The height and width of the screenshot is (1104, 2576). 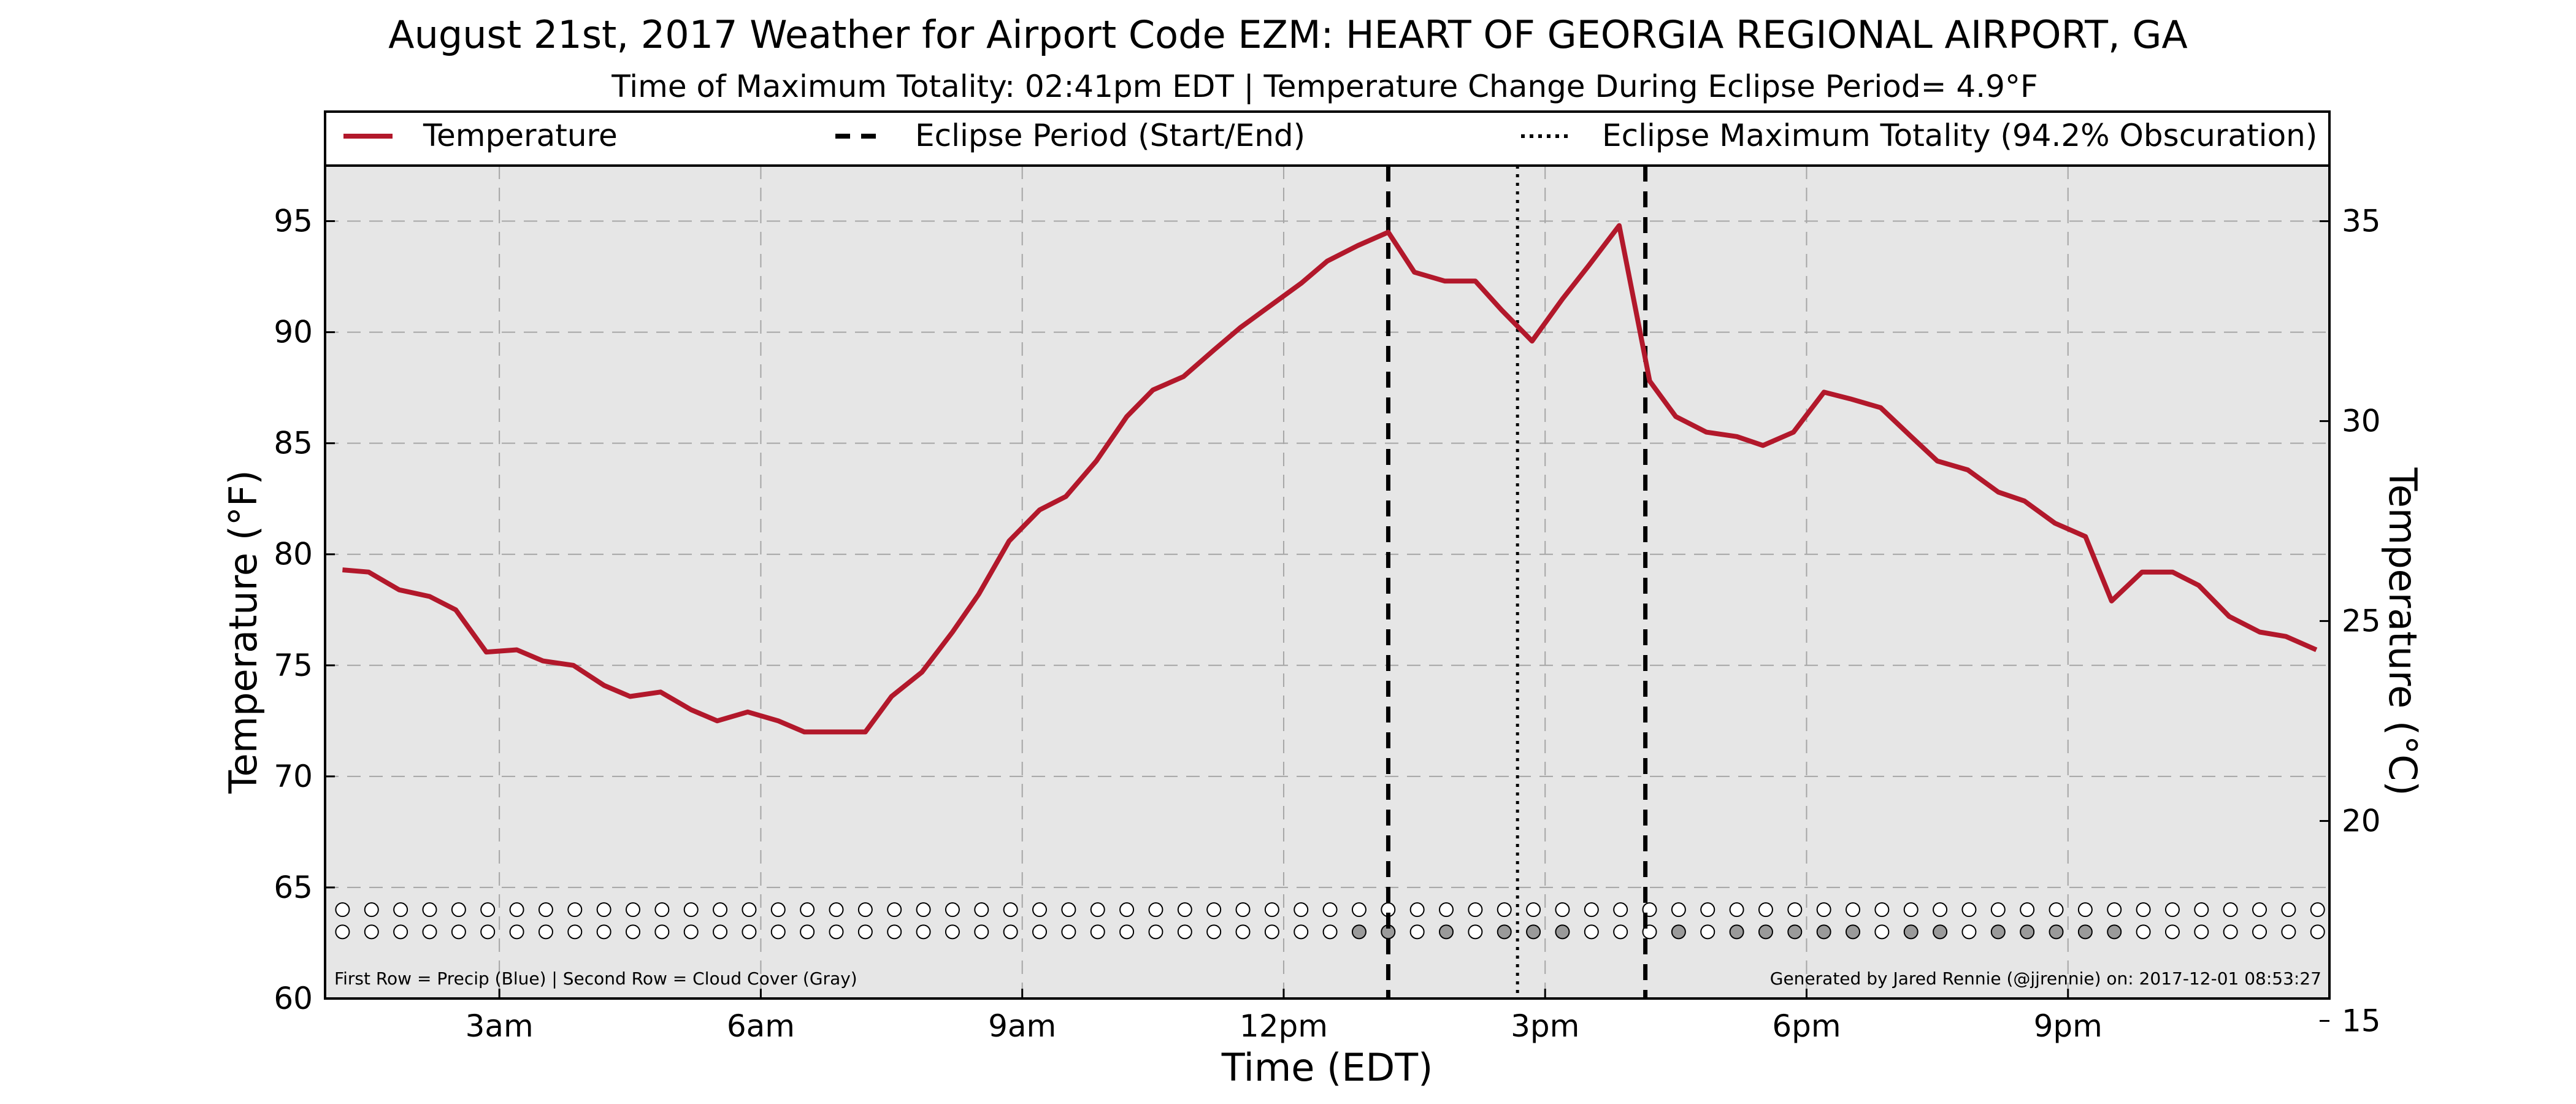 What do you see at coordinates (293, 554) in the screenshot?
I see `y-tick-label-left: 80` at bounding box center [293, 554].